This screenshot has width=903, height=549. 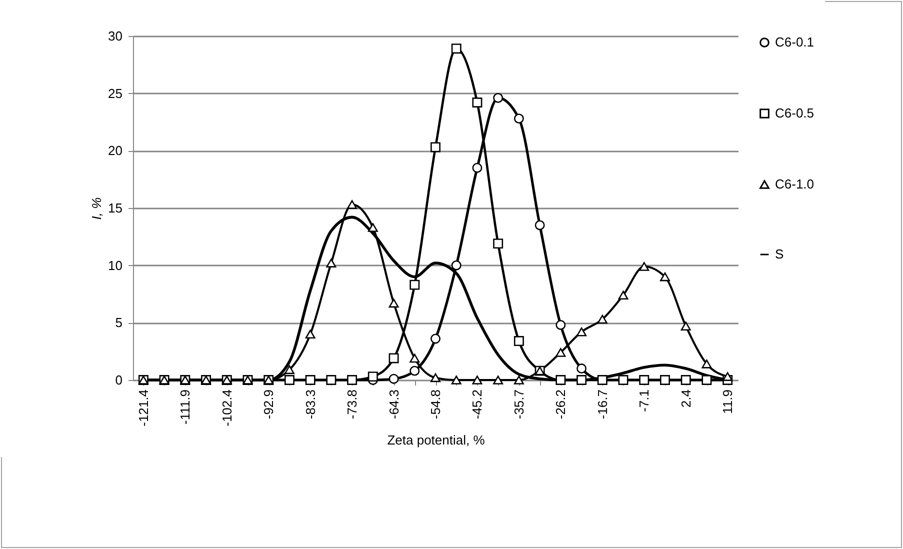 What do you see at coordinates (115, 93) in the screenshot?
I see `y-tick-label: 25` at bounding box center [115, 93].